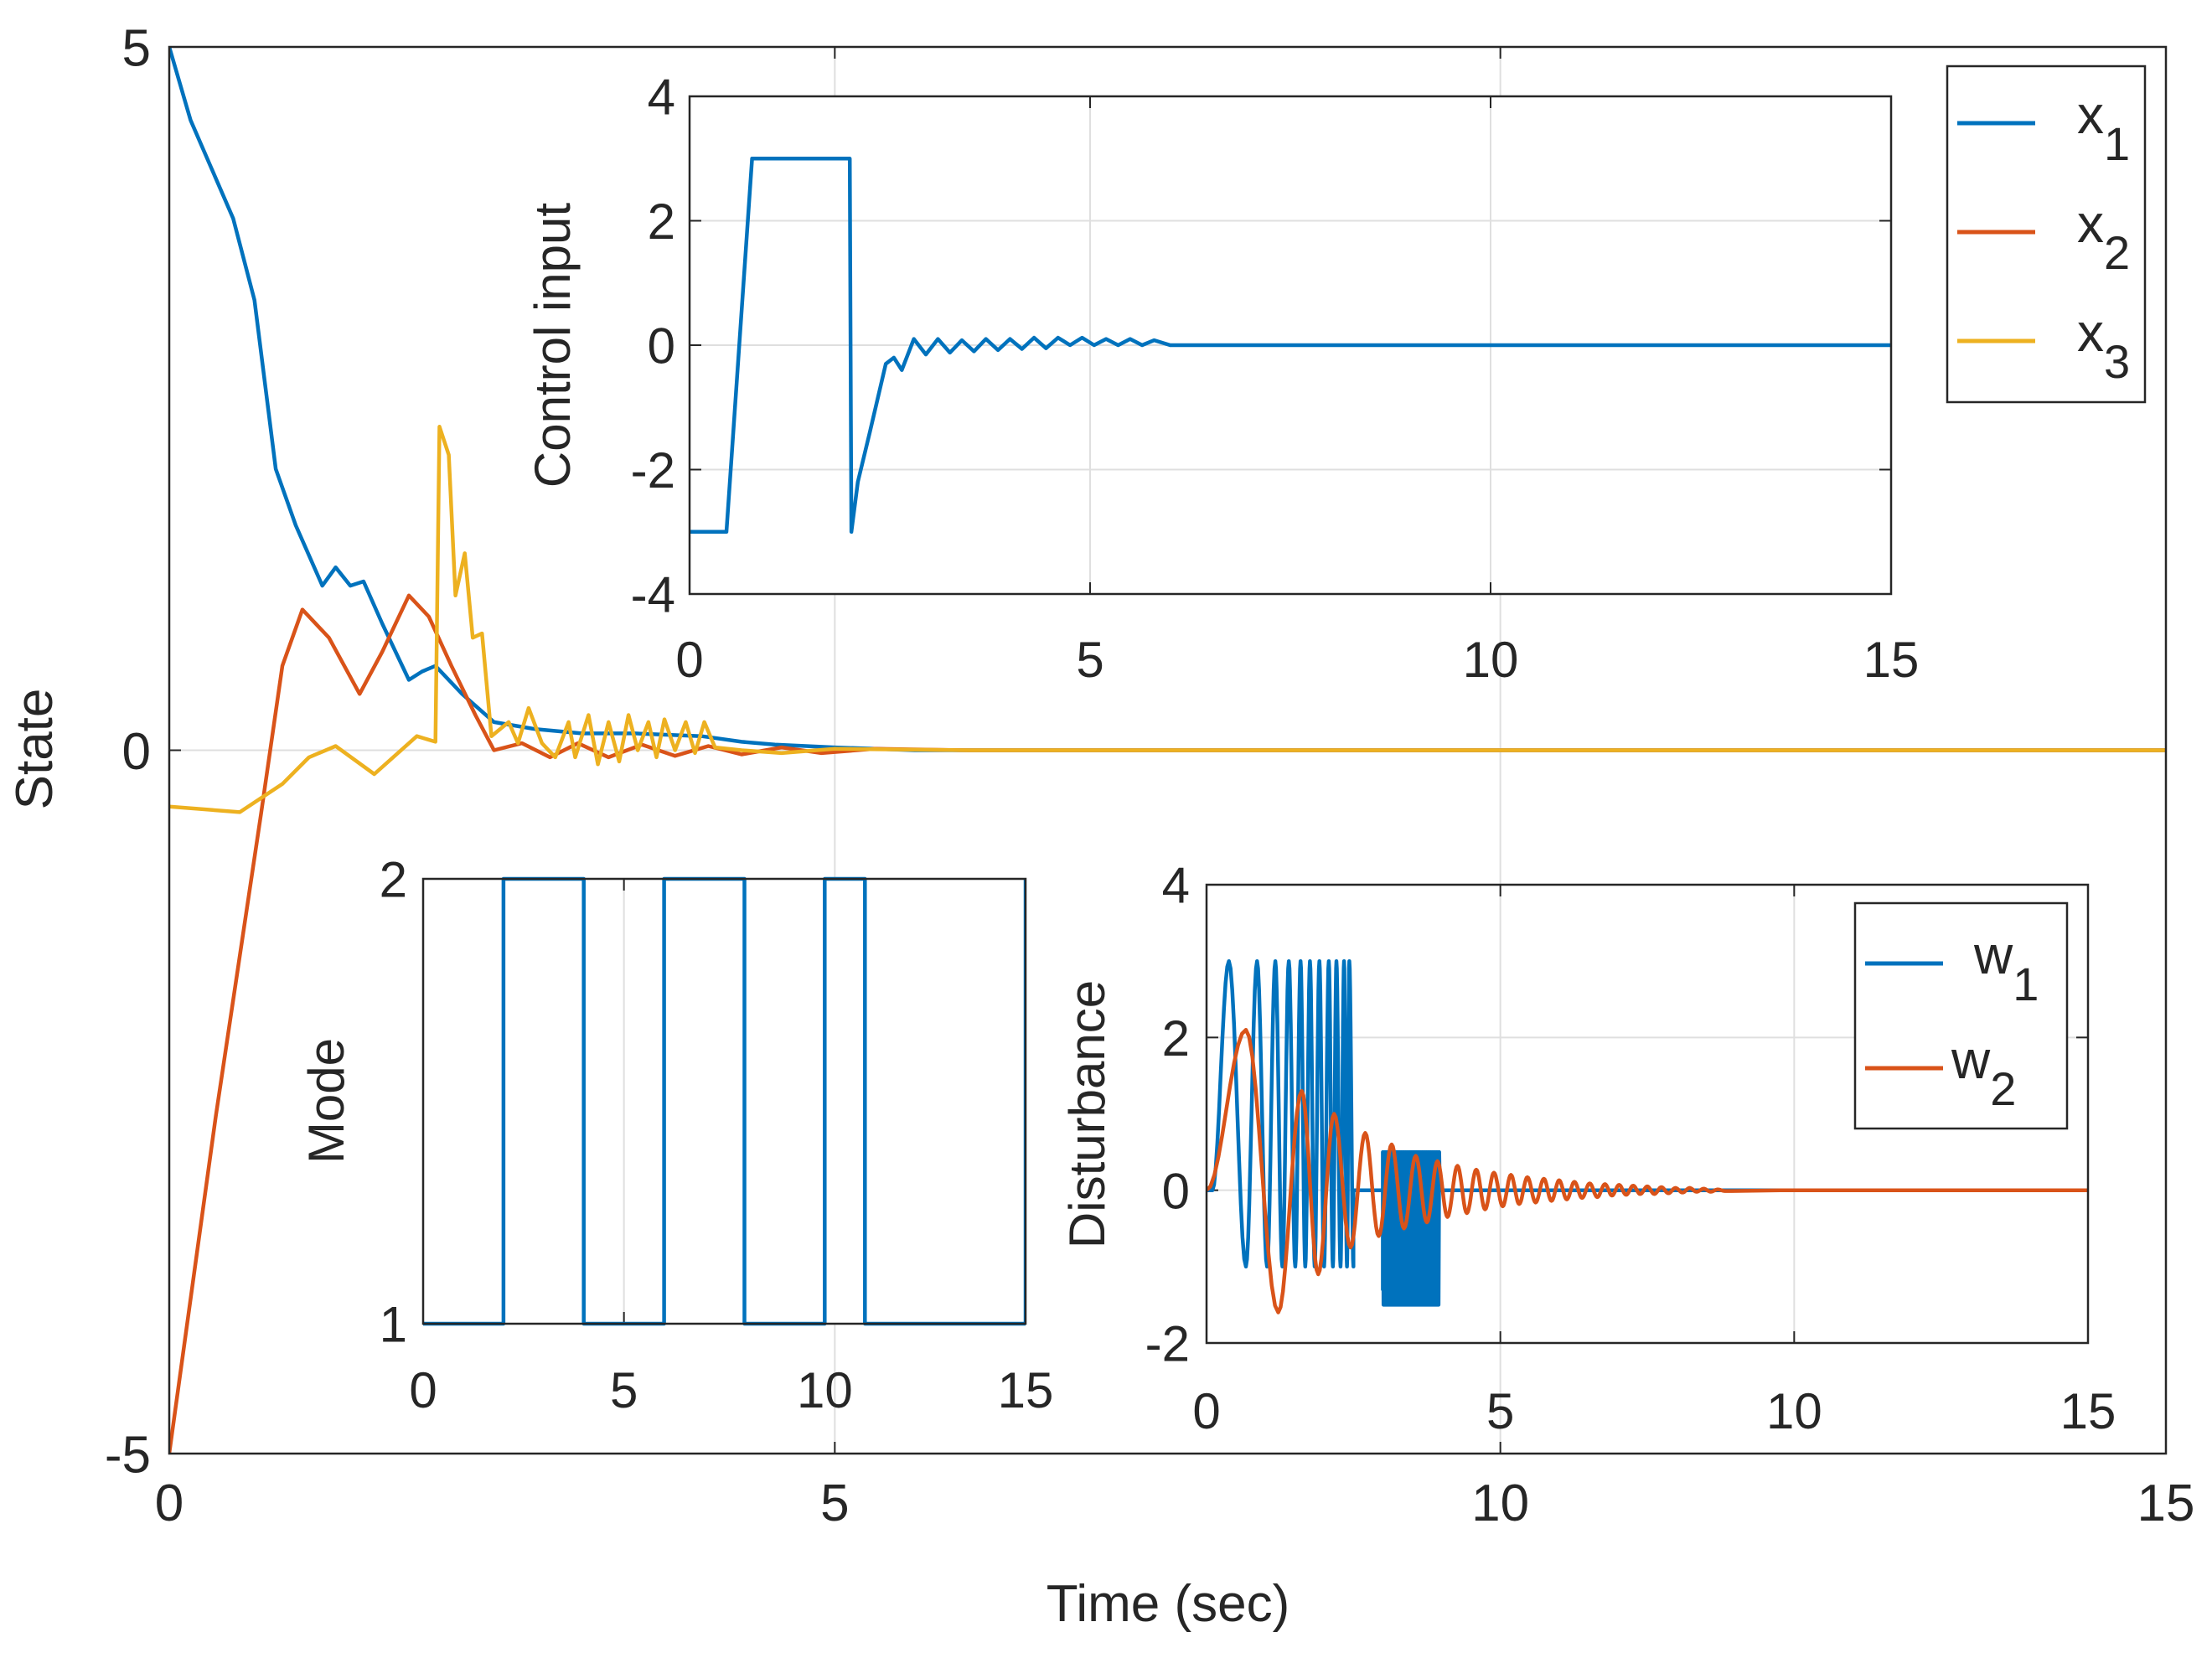 Image resolution: width=2212 pixels, height=1658 pixels. What do you see at coordinates (653, 595) in the screenshot?
I see `y-tick-label: -4` at bounding box center [653, 595].